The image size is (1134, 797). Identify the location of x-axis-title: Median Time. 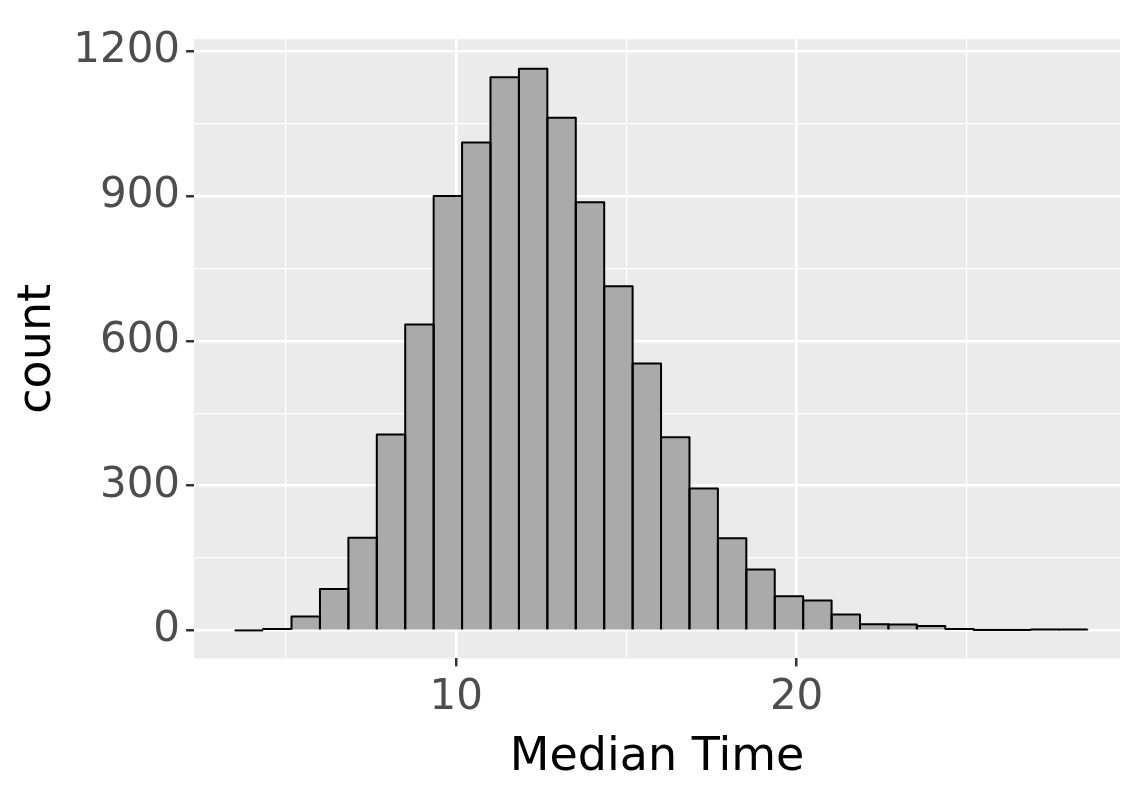
(657, 754).